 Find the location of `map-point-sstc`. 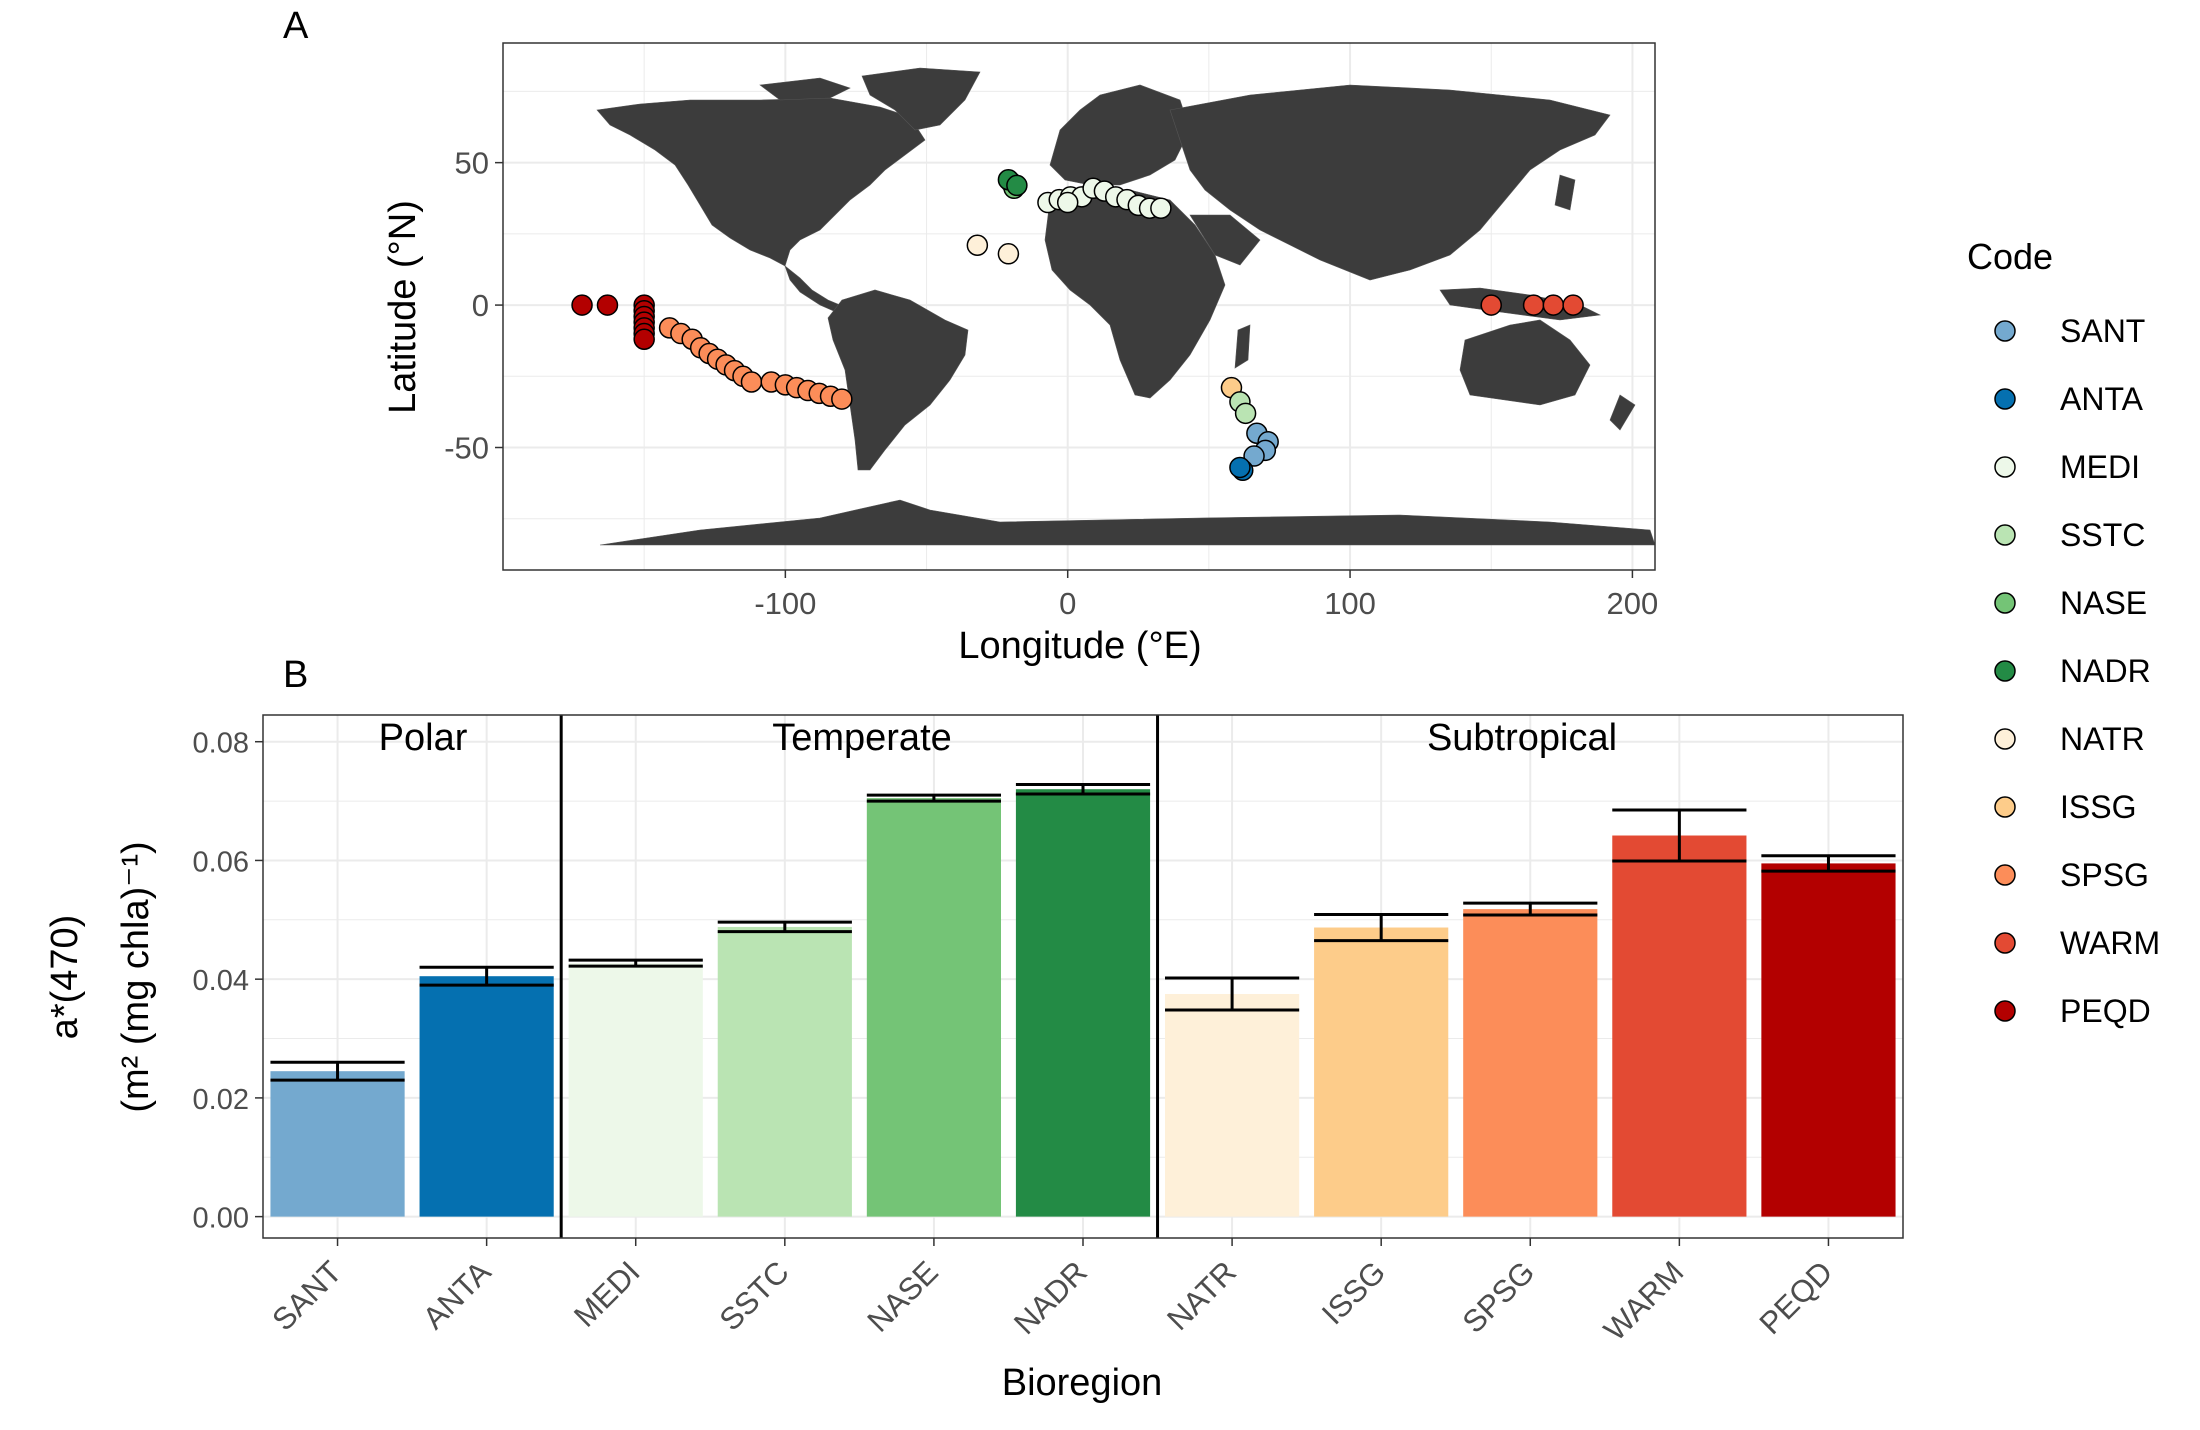

map-point-sstc is located at coordinates (1245, 413).